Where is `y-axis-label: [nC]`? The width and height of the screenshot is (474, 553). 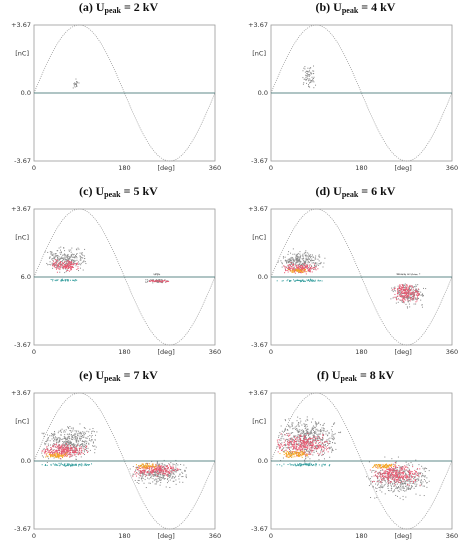 y-axis-label: [nC] is located at coordinates (22, 422).